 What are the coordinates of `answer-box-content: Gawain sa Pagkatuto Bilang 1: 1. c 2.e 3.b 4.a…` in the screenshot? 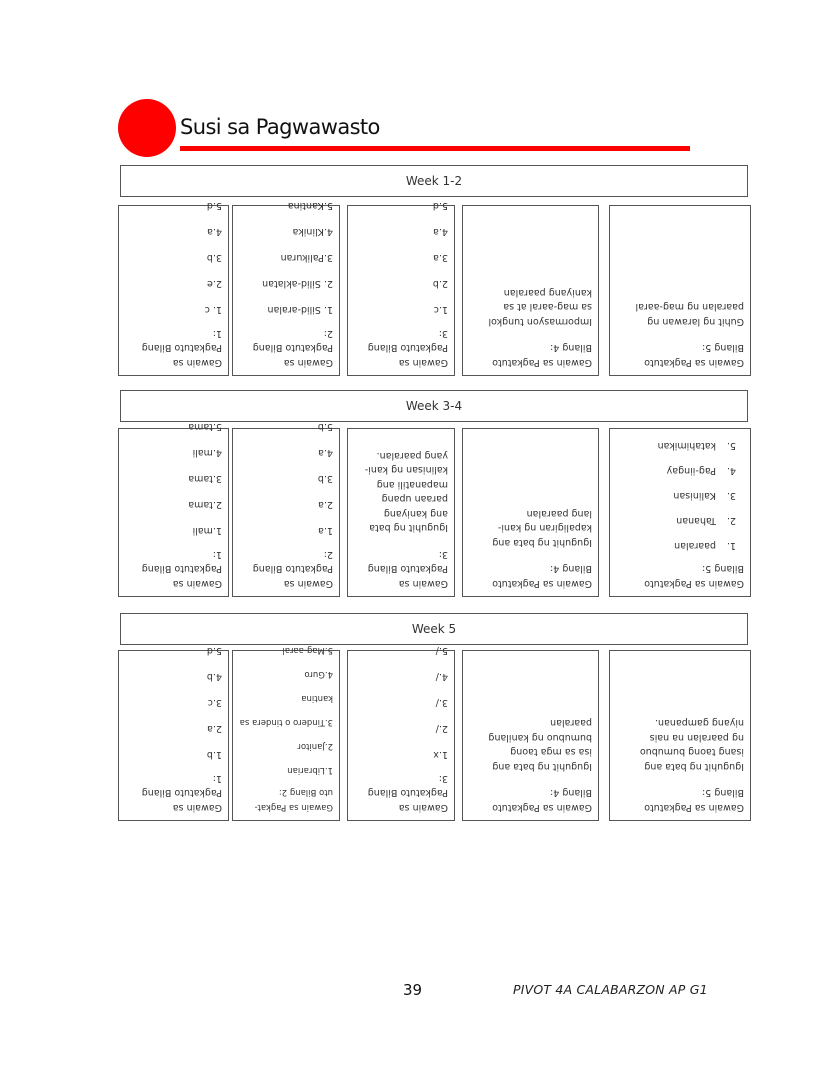 It's located at (173, 288).